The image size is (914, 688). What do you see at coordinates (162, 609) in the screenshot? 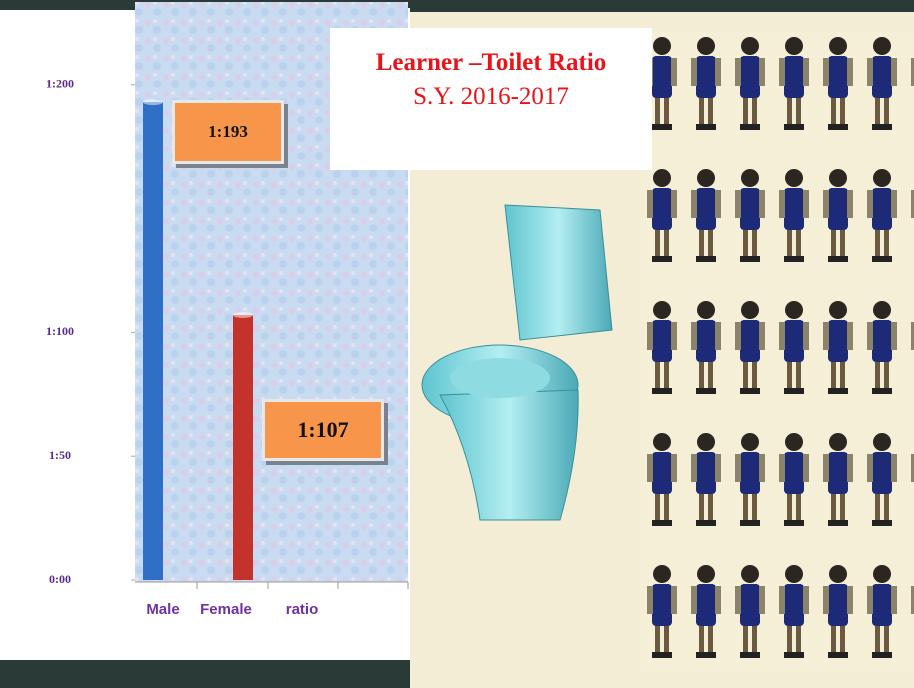
I see `x-tick-label: Male` at bounding box center [162, 609].